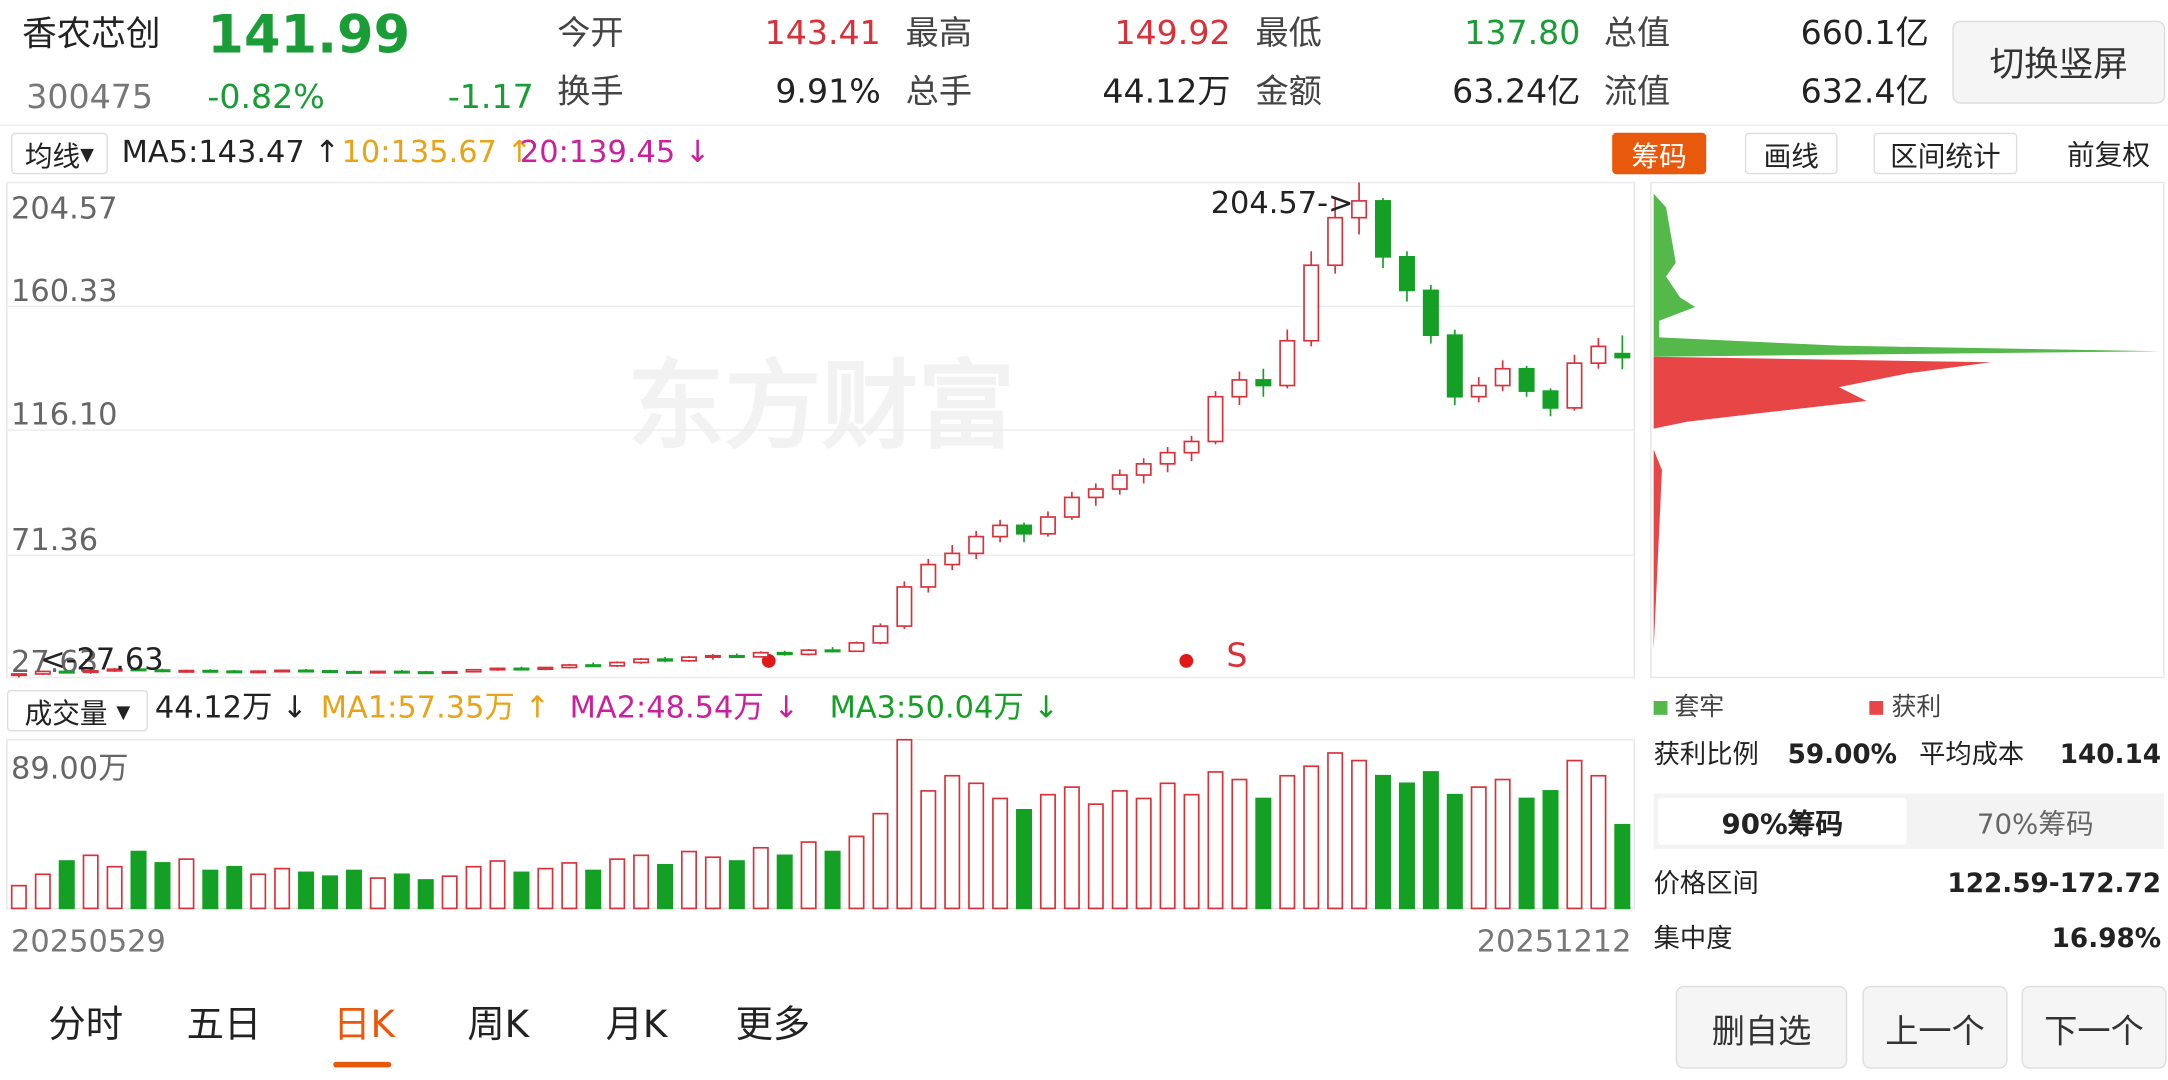  Describe the element at coordinates (590, 33) in the screenshot. I see `stat-label: 今开` at that location.